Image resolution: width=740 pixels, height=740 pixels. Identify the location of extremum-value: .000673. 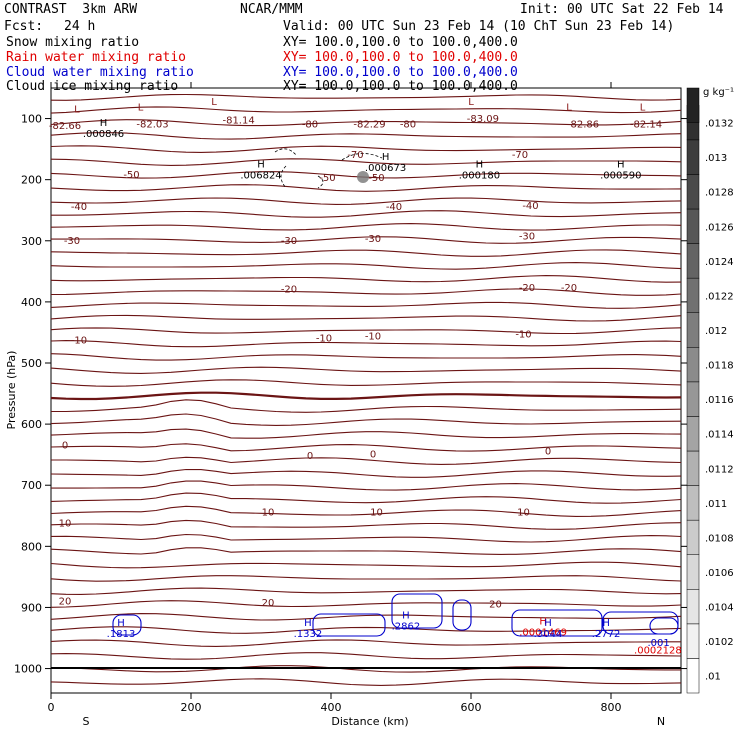
(385, 168).